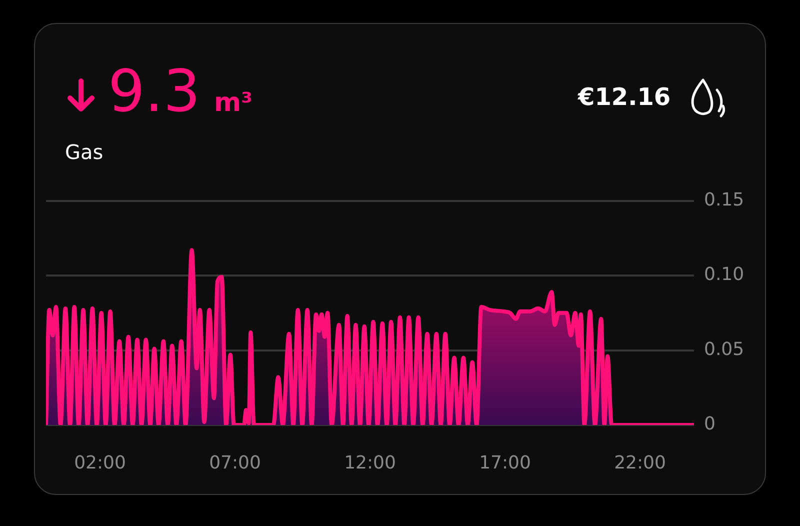 The height and width of the screenshot is (526, 800). I want to click on x-tick-label: 12:00, so click(370, 463).